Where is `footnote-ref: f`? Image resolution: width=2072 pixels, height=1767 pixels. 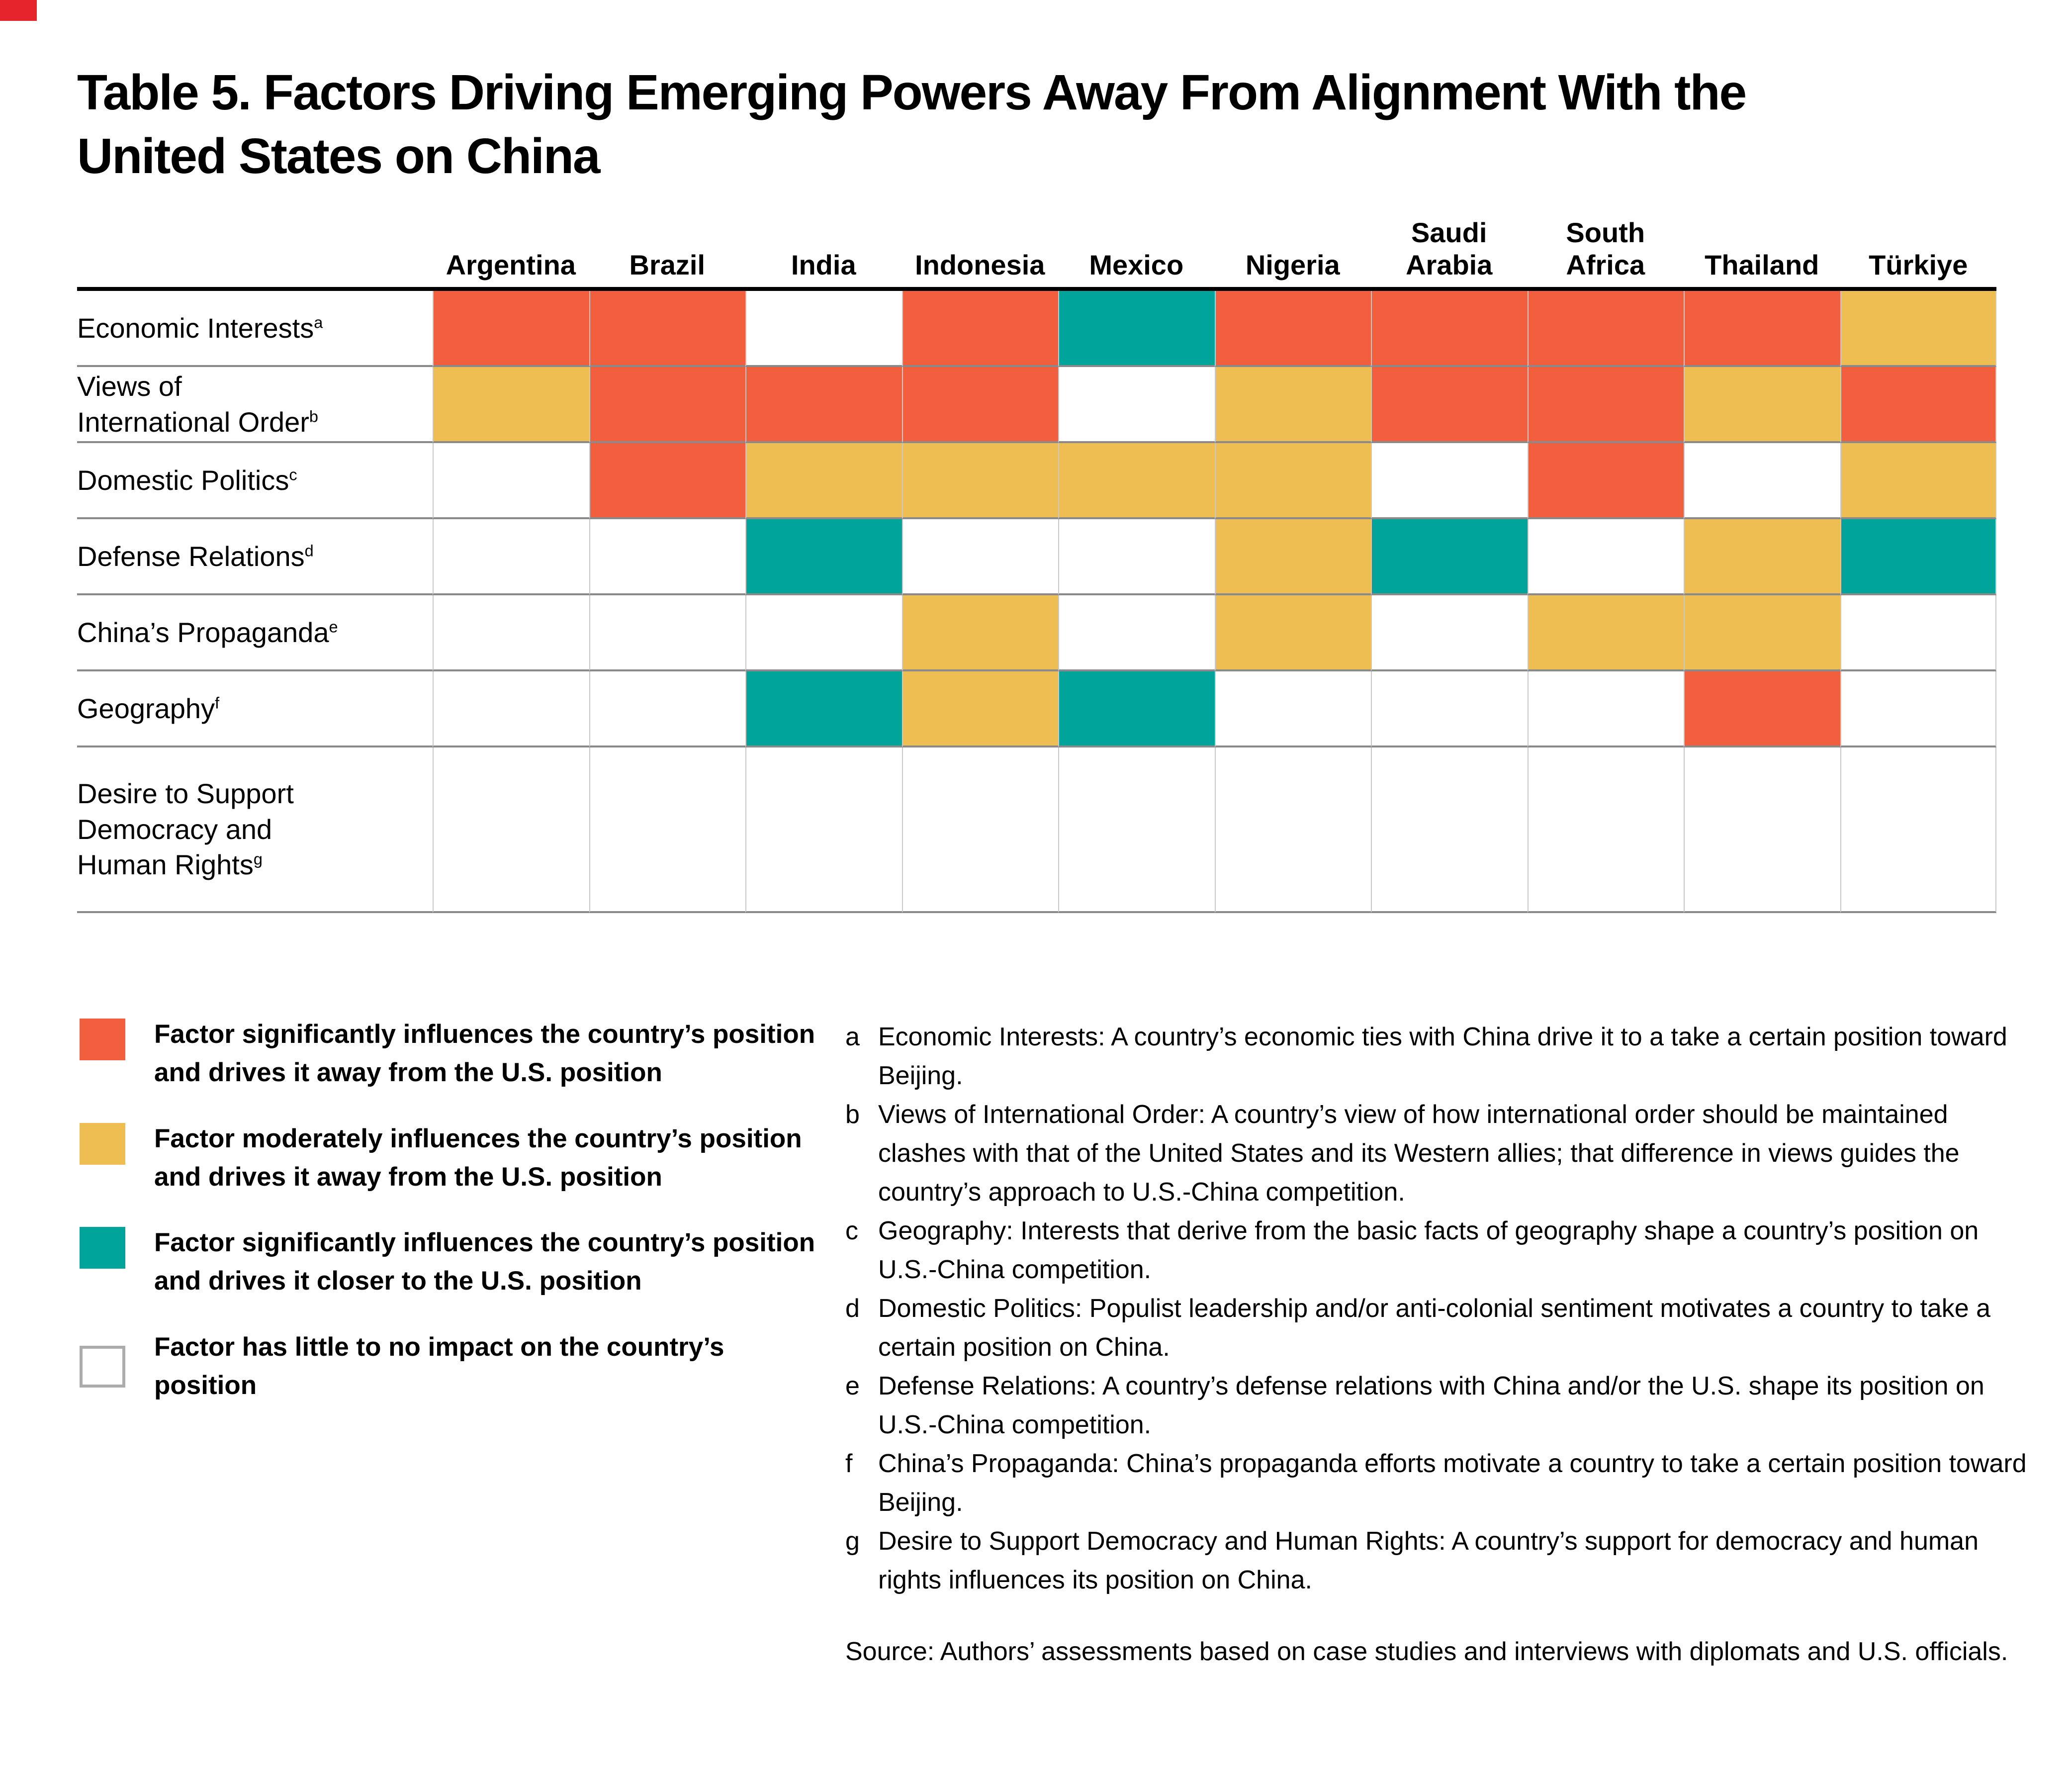 footnote-ref: f is located at coordinates (218, 703).